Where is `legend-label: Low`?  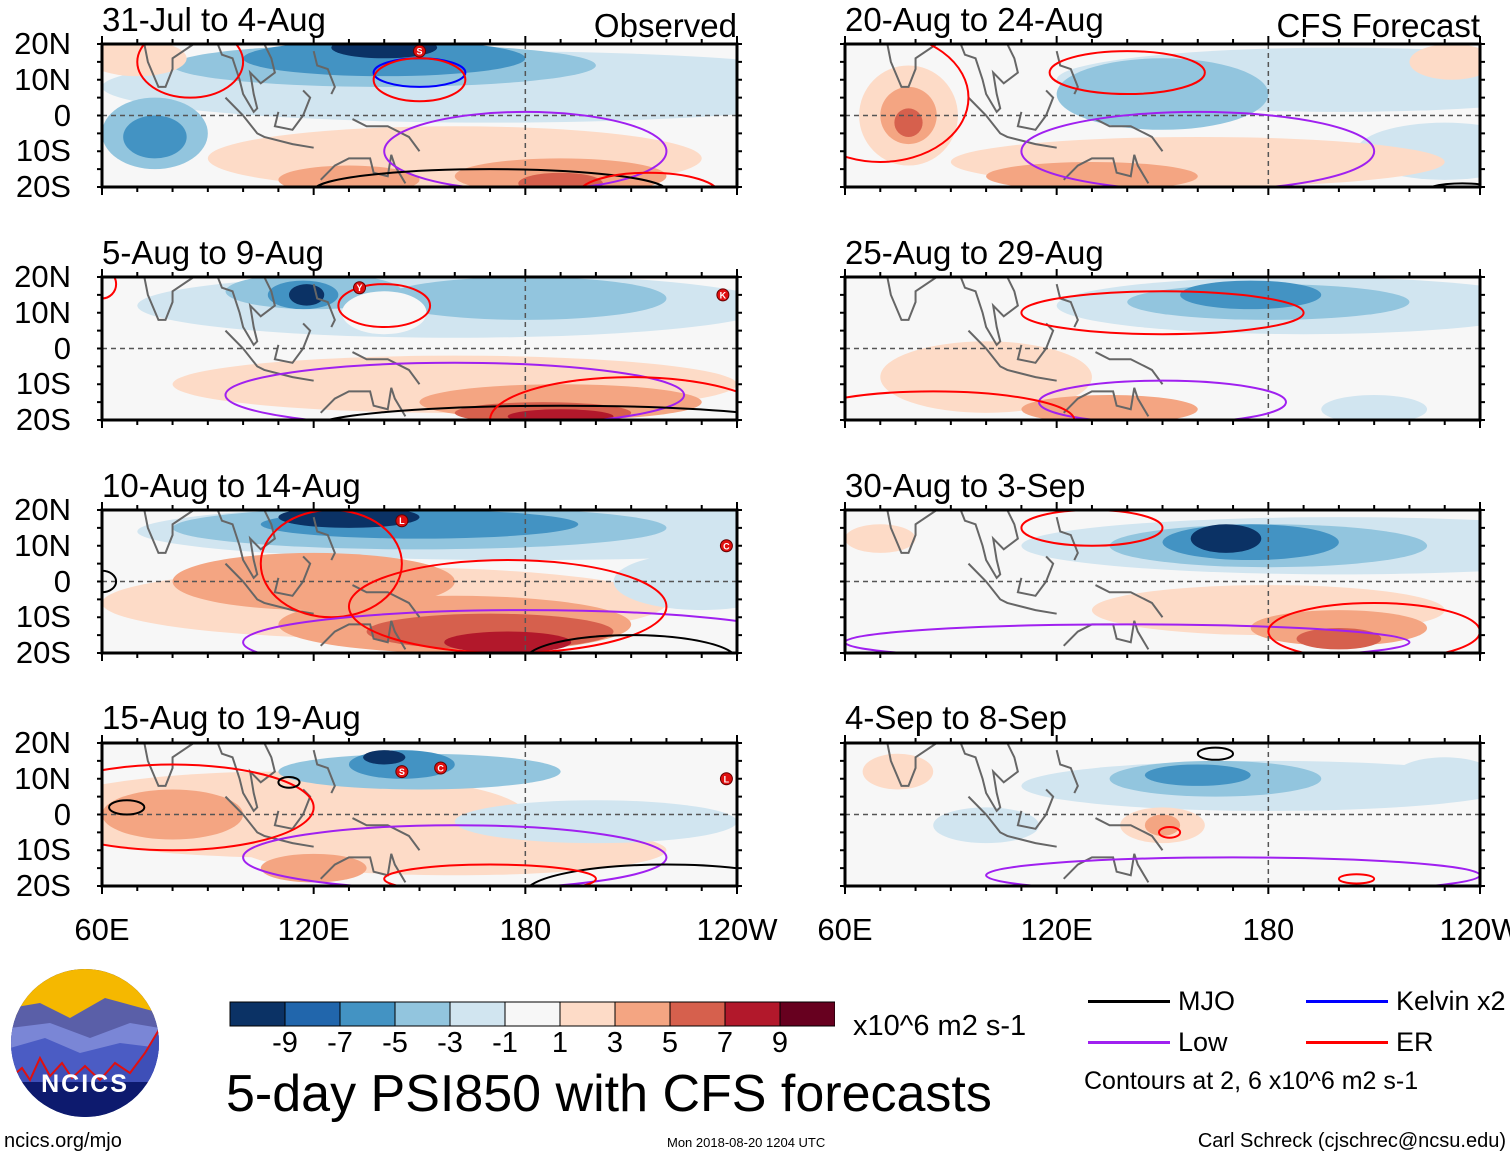
legend-label: Low is located at coordinates (1203, 1042).